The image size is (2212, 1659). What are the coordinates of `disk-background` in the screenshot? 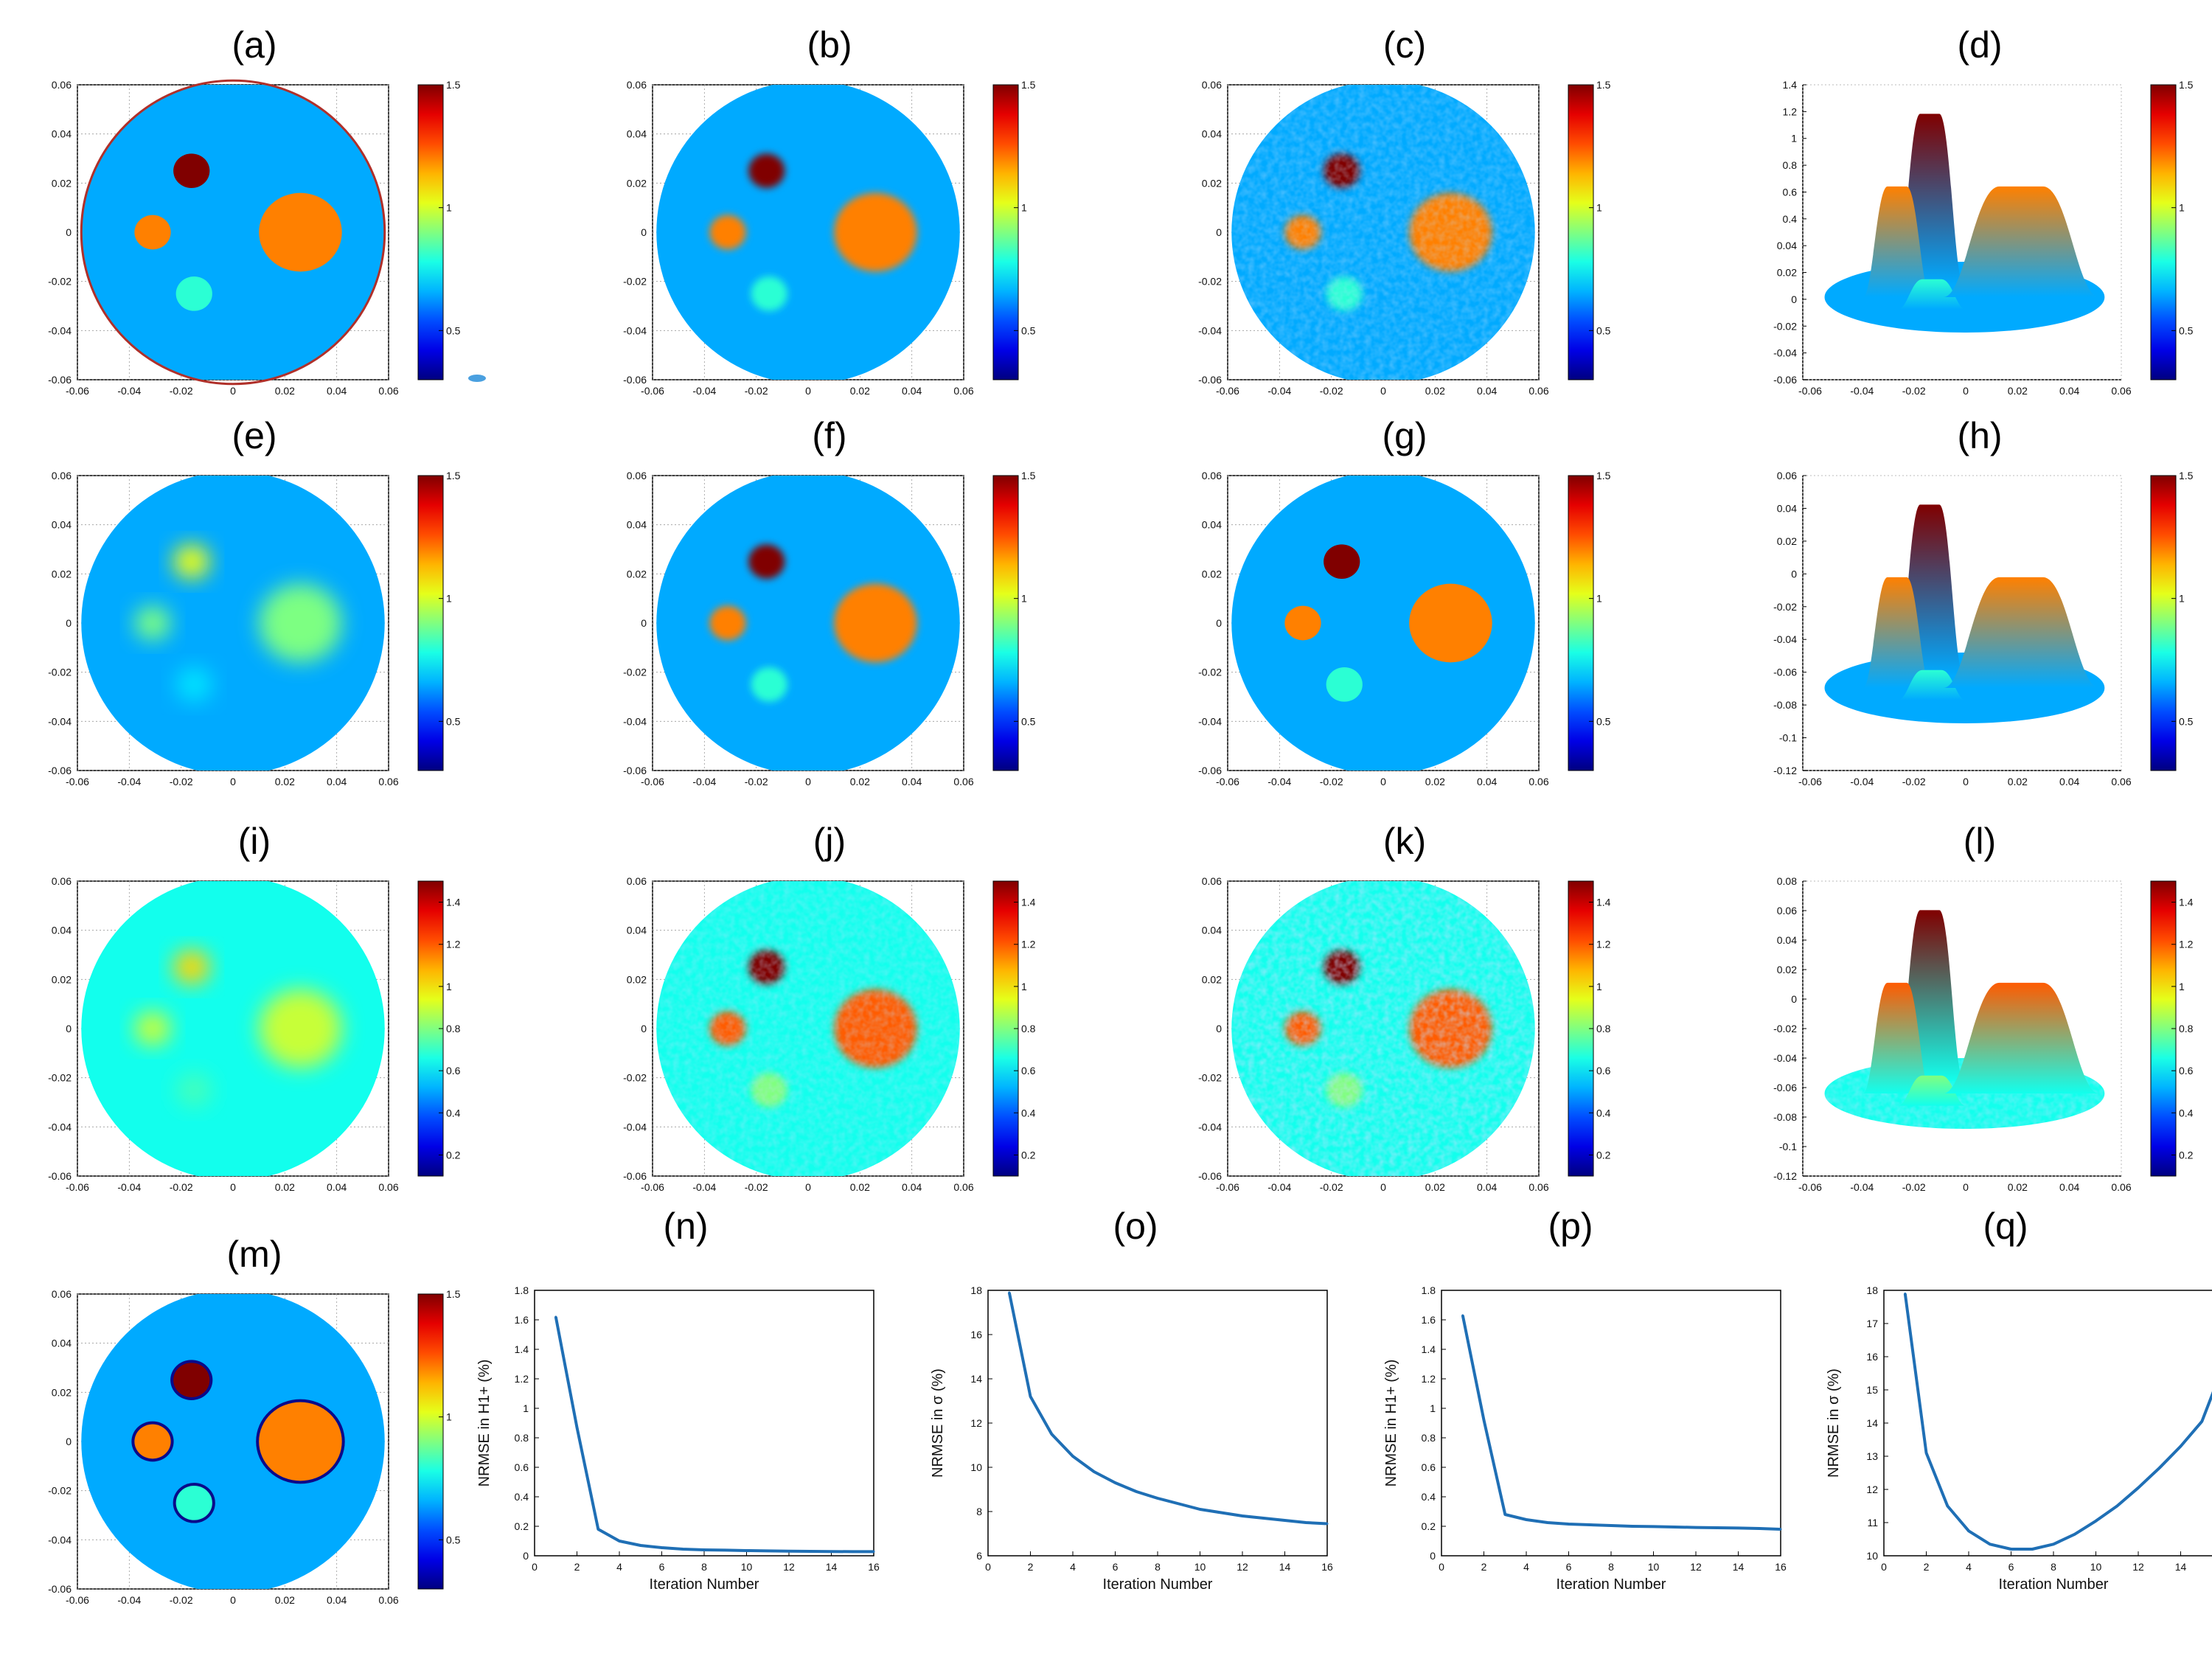 It's located at (233, 623).